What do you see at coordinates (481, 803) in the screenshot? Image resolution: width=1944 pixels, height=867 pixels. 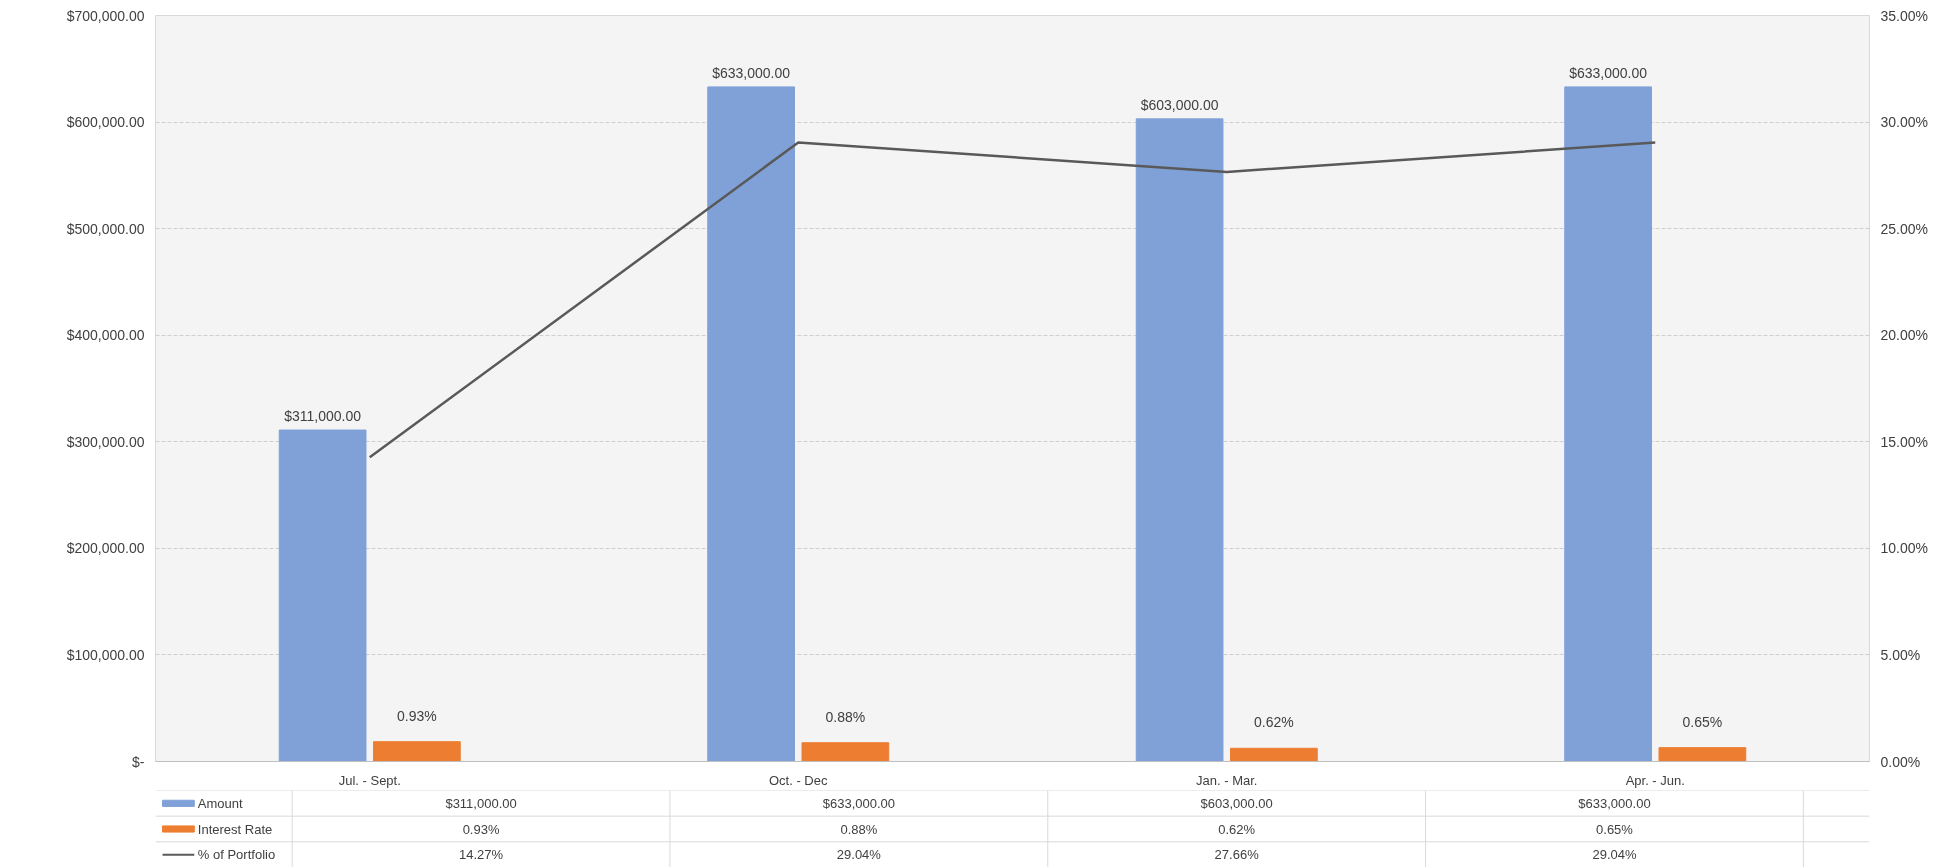 I see `data-label: $311,000.00` at bounding box center [481, 803].